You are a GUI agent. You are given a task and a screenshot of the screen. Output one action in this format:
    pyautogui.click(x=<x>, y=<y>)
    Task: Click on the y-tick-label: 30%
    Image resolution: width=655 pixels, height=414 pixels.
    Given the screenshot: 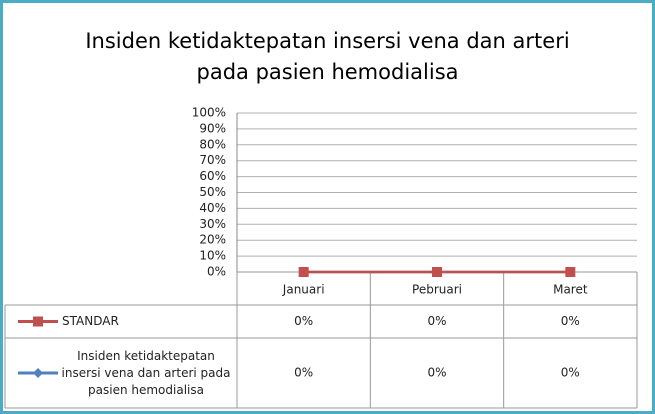 What is the action you would take?
    pyautogui.click(x=212, y=224)
    